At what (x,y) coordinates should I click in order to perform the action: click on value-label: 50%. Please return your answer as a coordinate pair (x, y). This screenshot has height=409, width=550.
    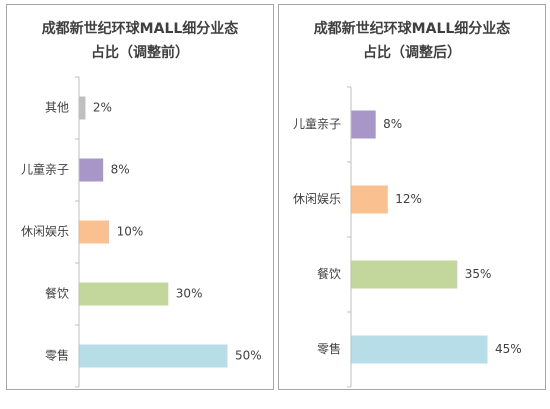
    Looking at the image, I should click on (248, 356).